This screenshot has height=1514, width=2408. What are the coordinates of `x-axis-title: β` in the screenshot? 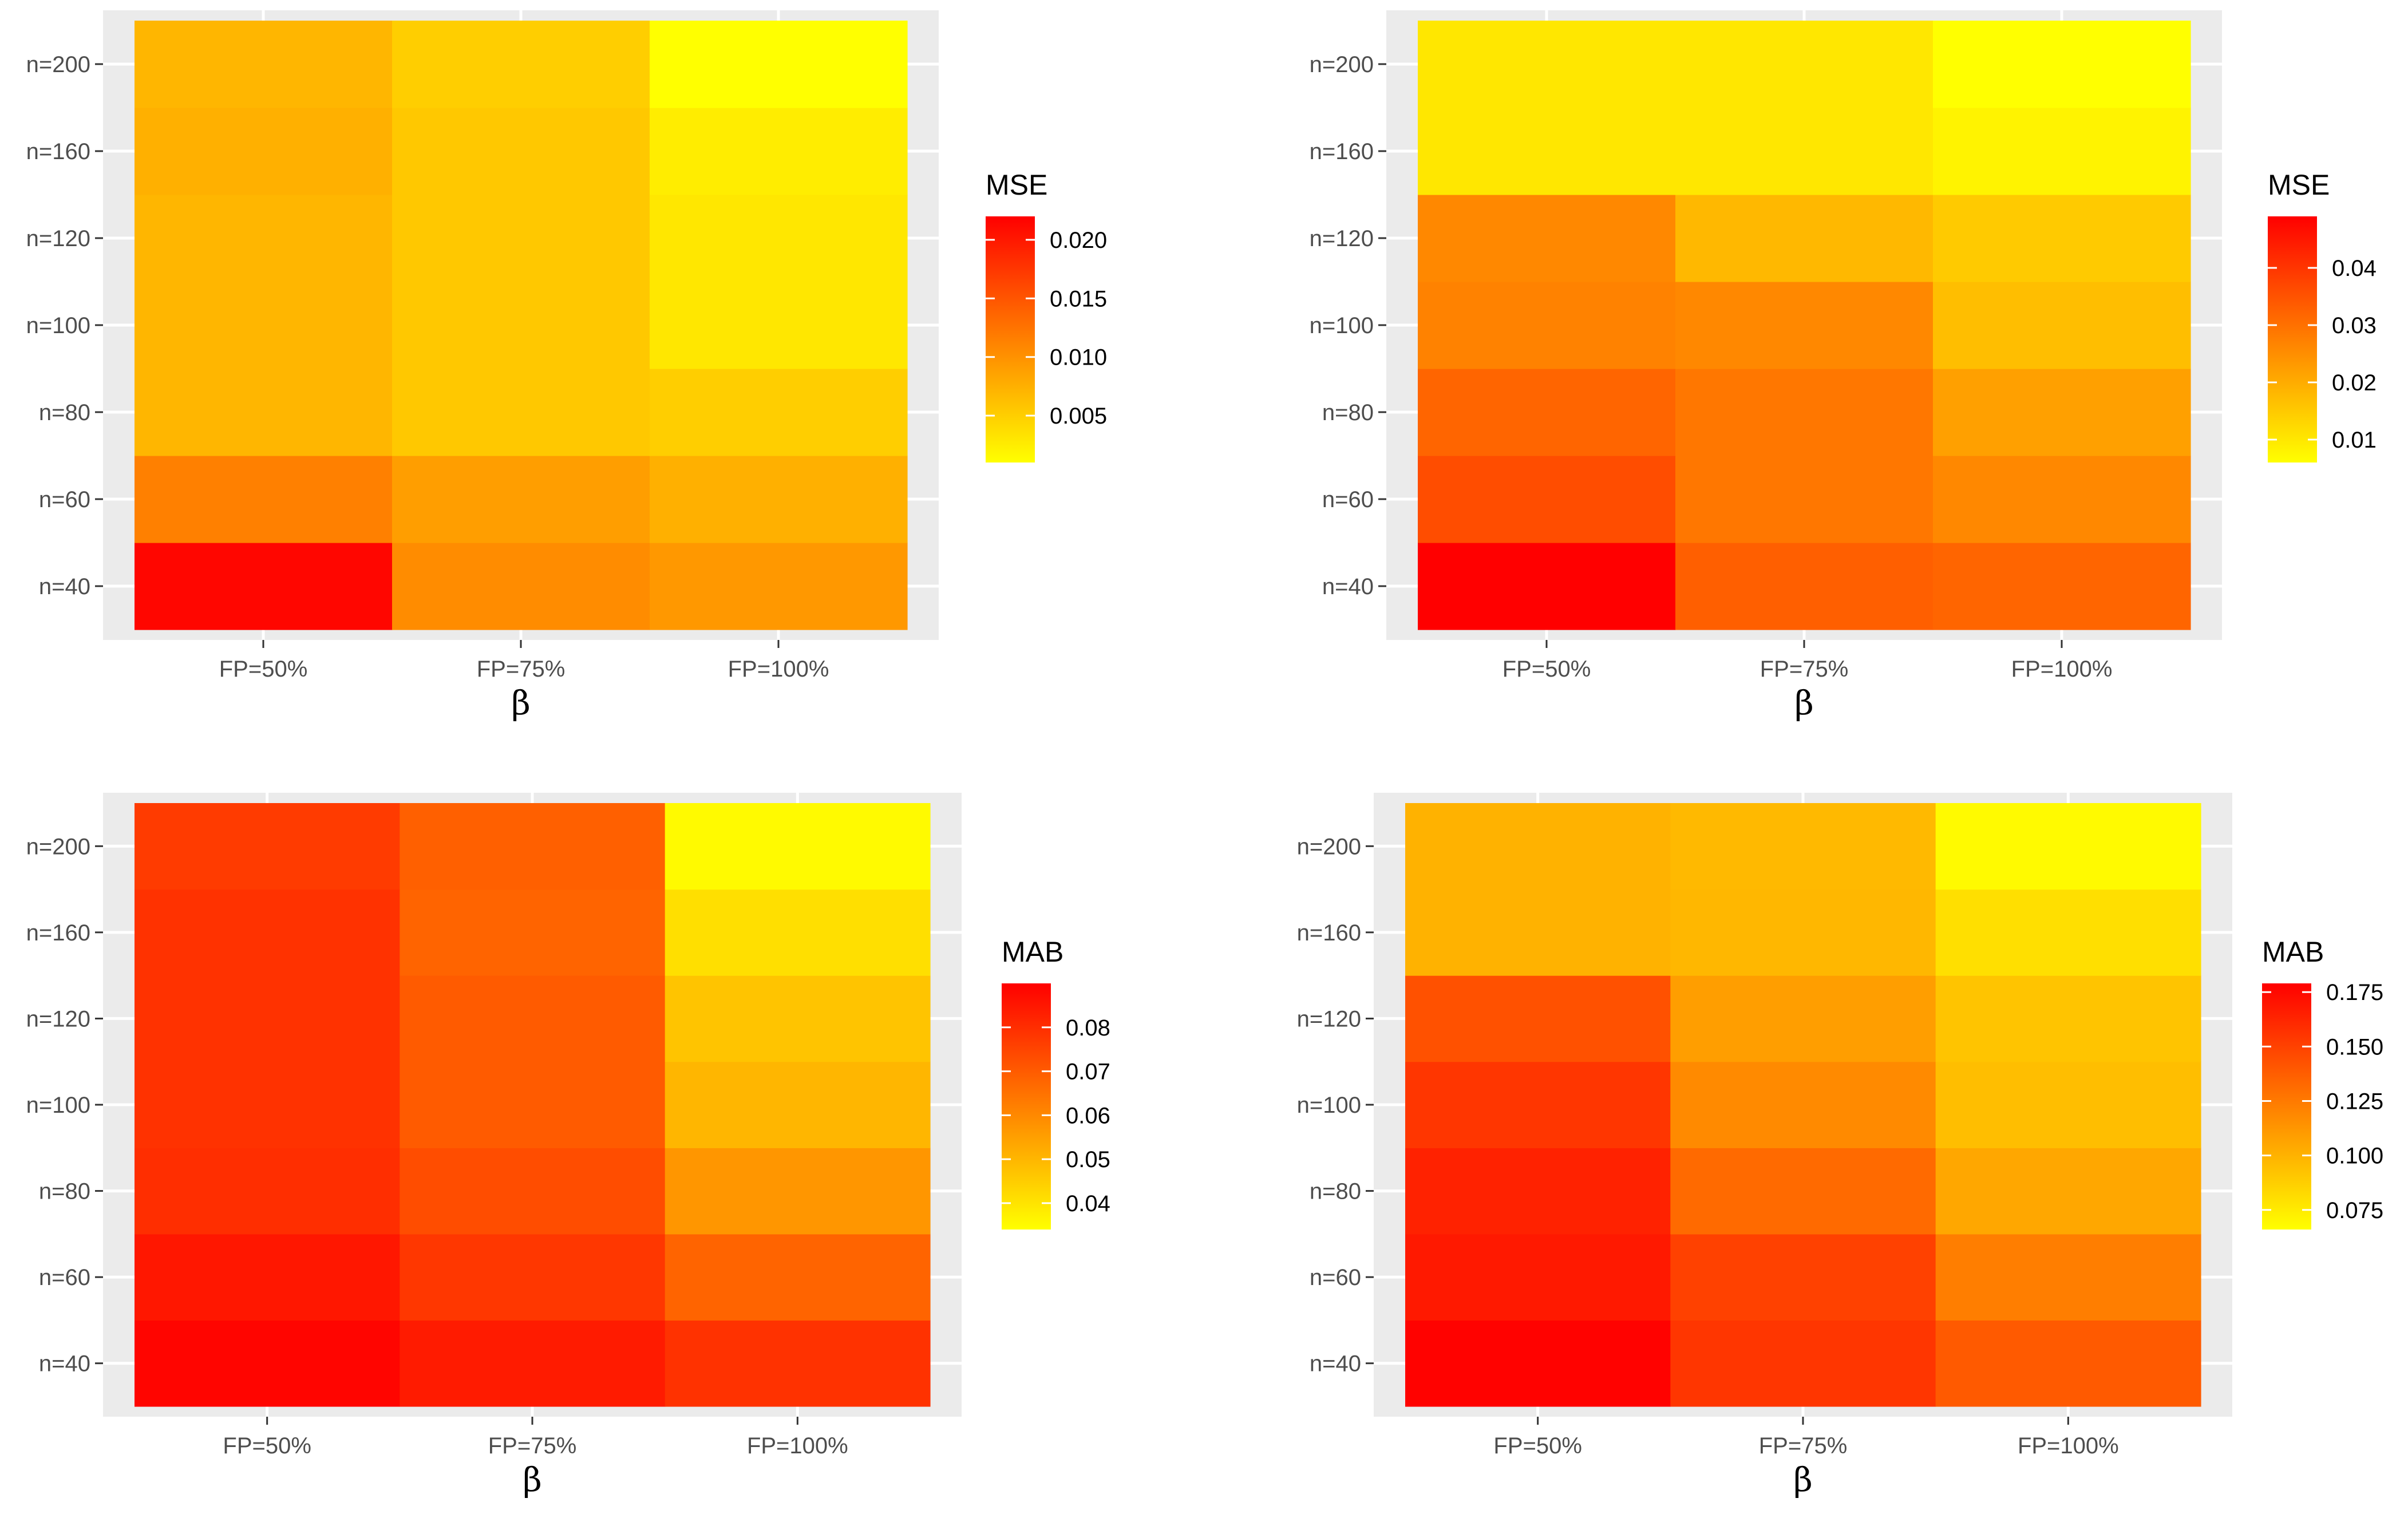 It's located at (1803, 1479).